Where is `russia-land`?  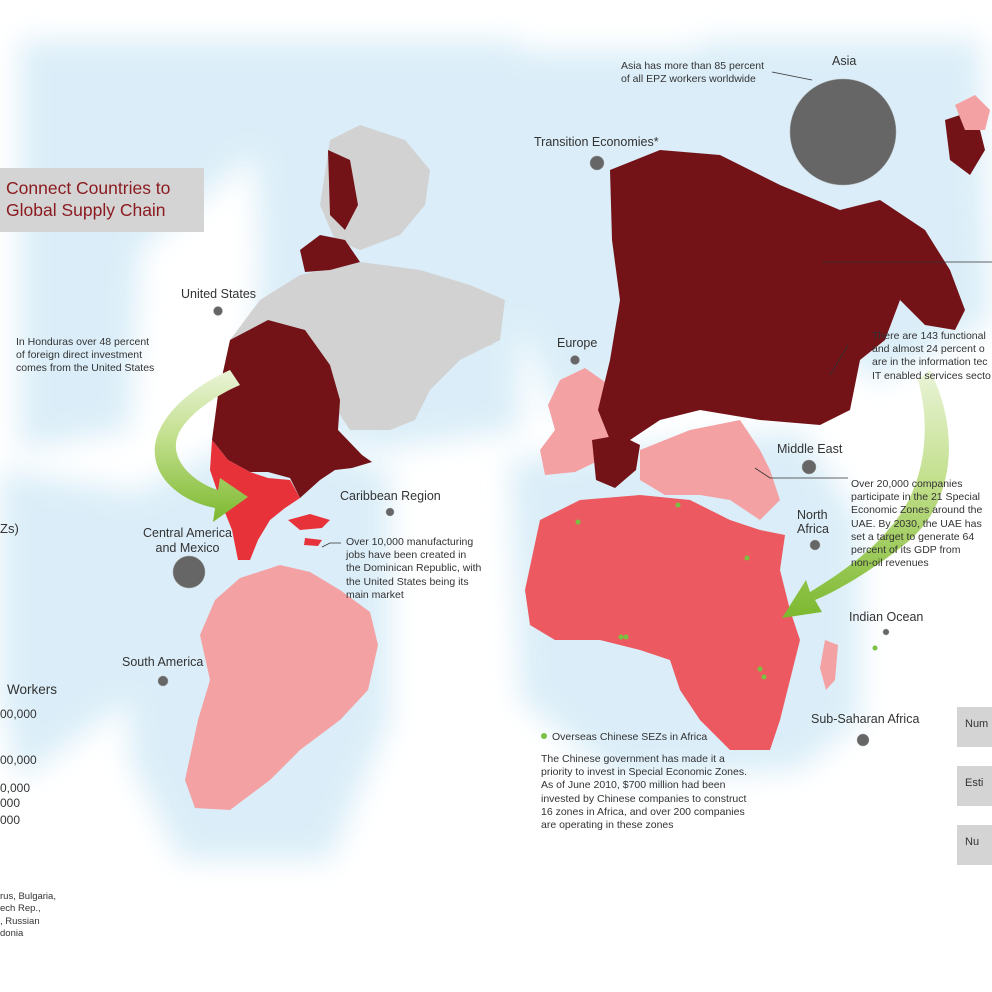
russia-land is located at coordinates (749, 295).